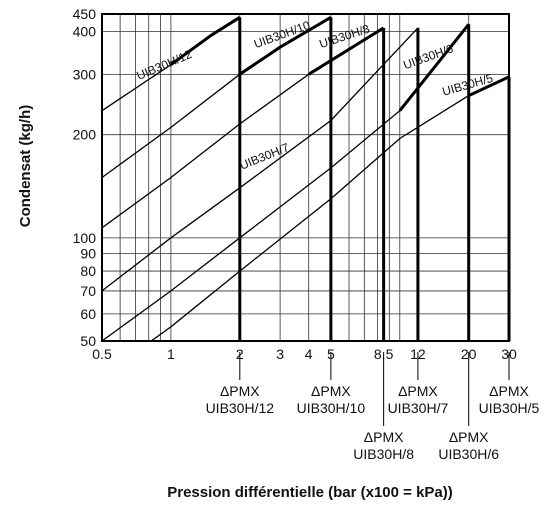  What do you see at coordinates (418, 408) in the screenshot?
I see `pmx-label-model: UIB30H/7` at bounding box center [418, 408].